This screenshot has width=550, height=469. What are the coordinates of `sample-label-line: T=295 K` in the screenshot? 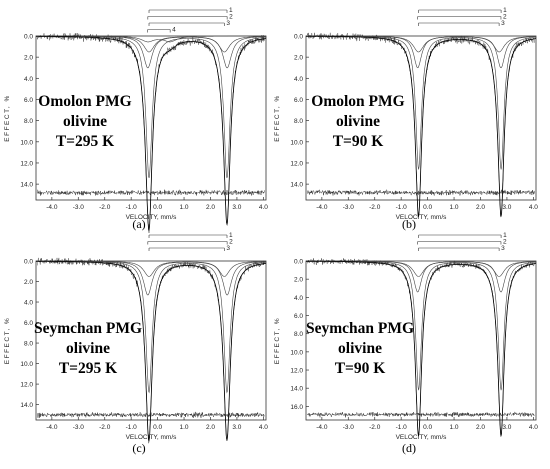 It's located at (85, 141).